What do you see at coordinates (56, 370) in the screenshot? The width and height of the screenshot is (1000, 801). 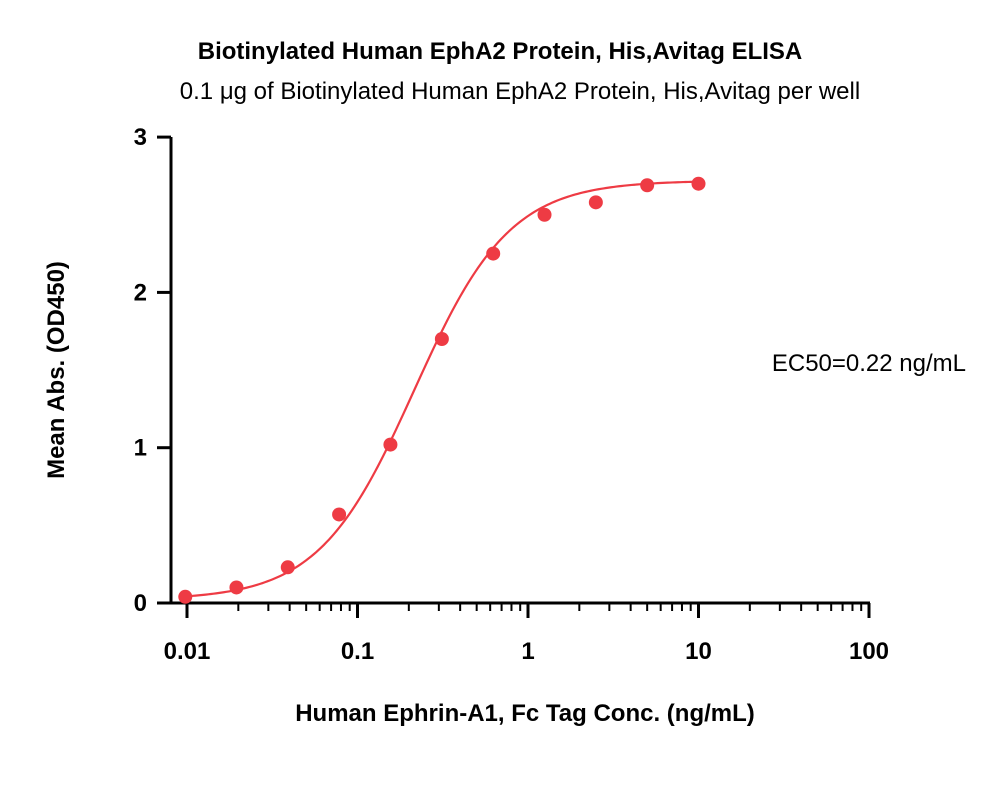 I see `y-axis-label: Mean Abs. (OD450)` at bounding box center [56, 370].